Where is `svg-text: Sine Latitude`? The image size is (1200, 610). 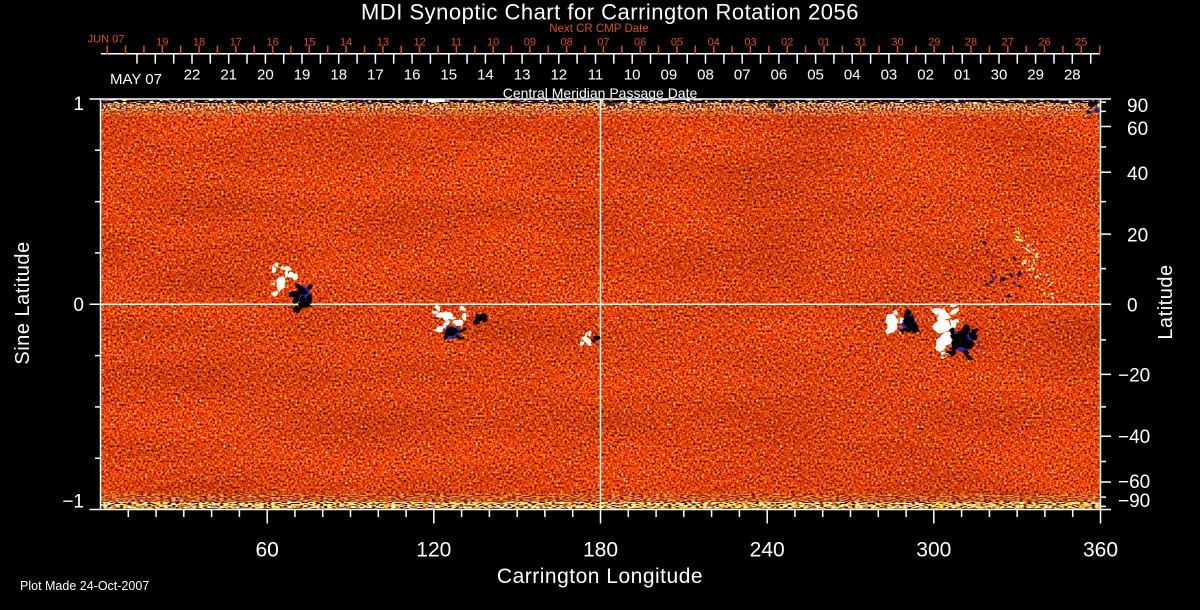 svg-text: Sine Latitude is located at coordinates (23, 302).